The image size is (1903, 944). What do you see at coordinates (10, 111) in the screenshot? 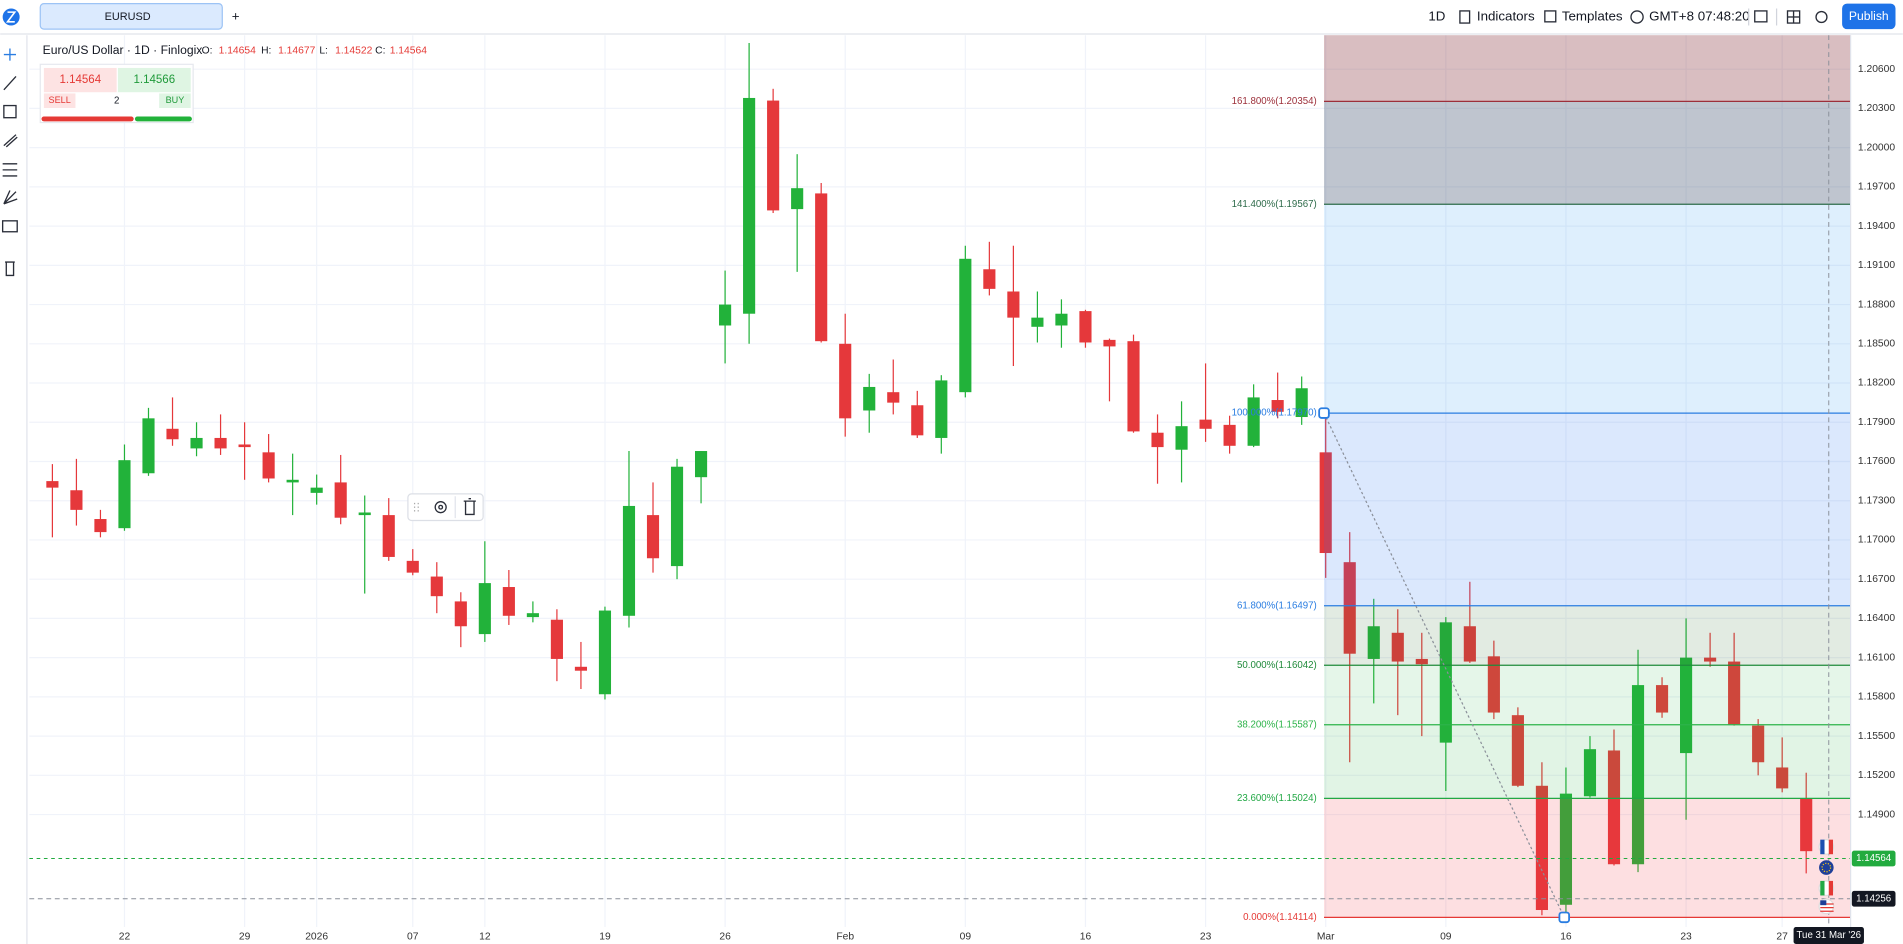
I see `rectangle-tool` at bounding box center [10, 111].